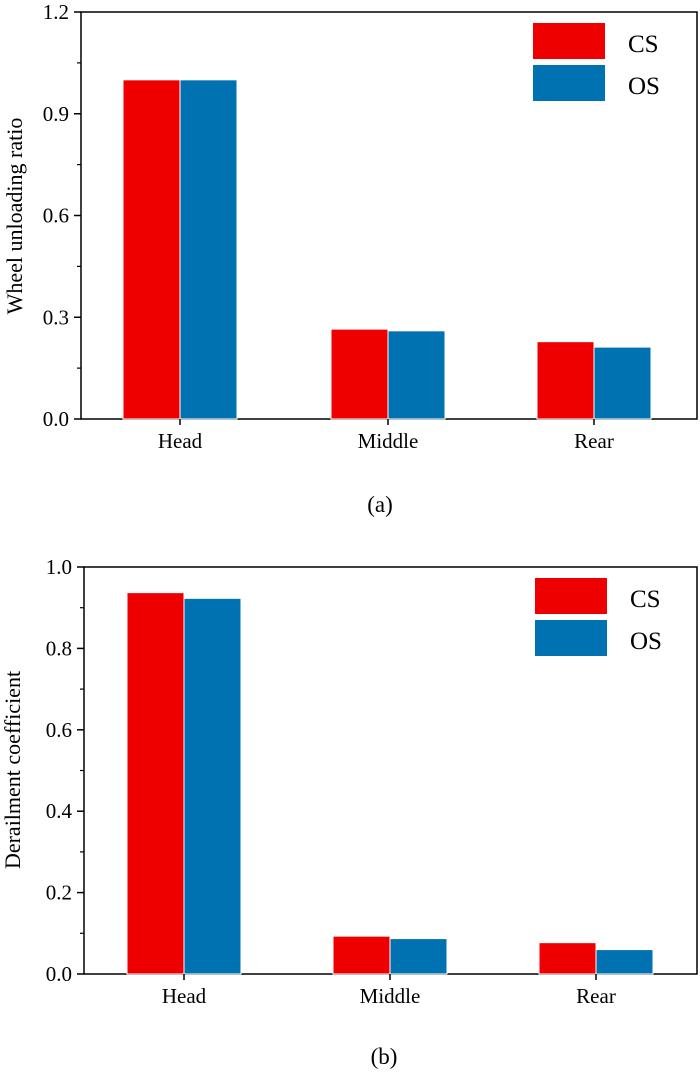  Describe the element at coordinates (59, 893) in the screenshot. I see `y-tick-label: 0.2` at that location.